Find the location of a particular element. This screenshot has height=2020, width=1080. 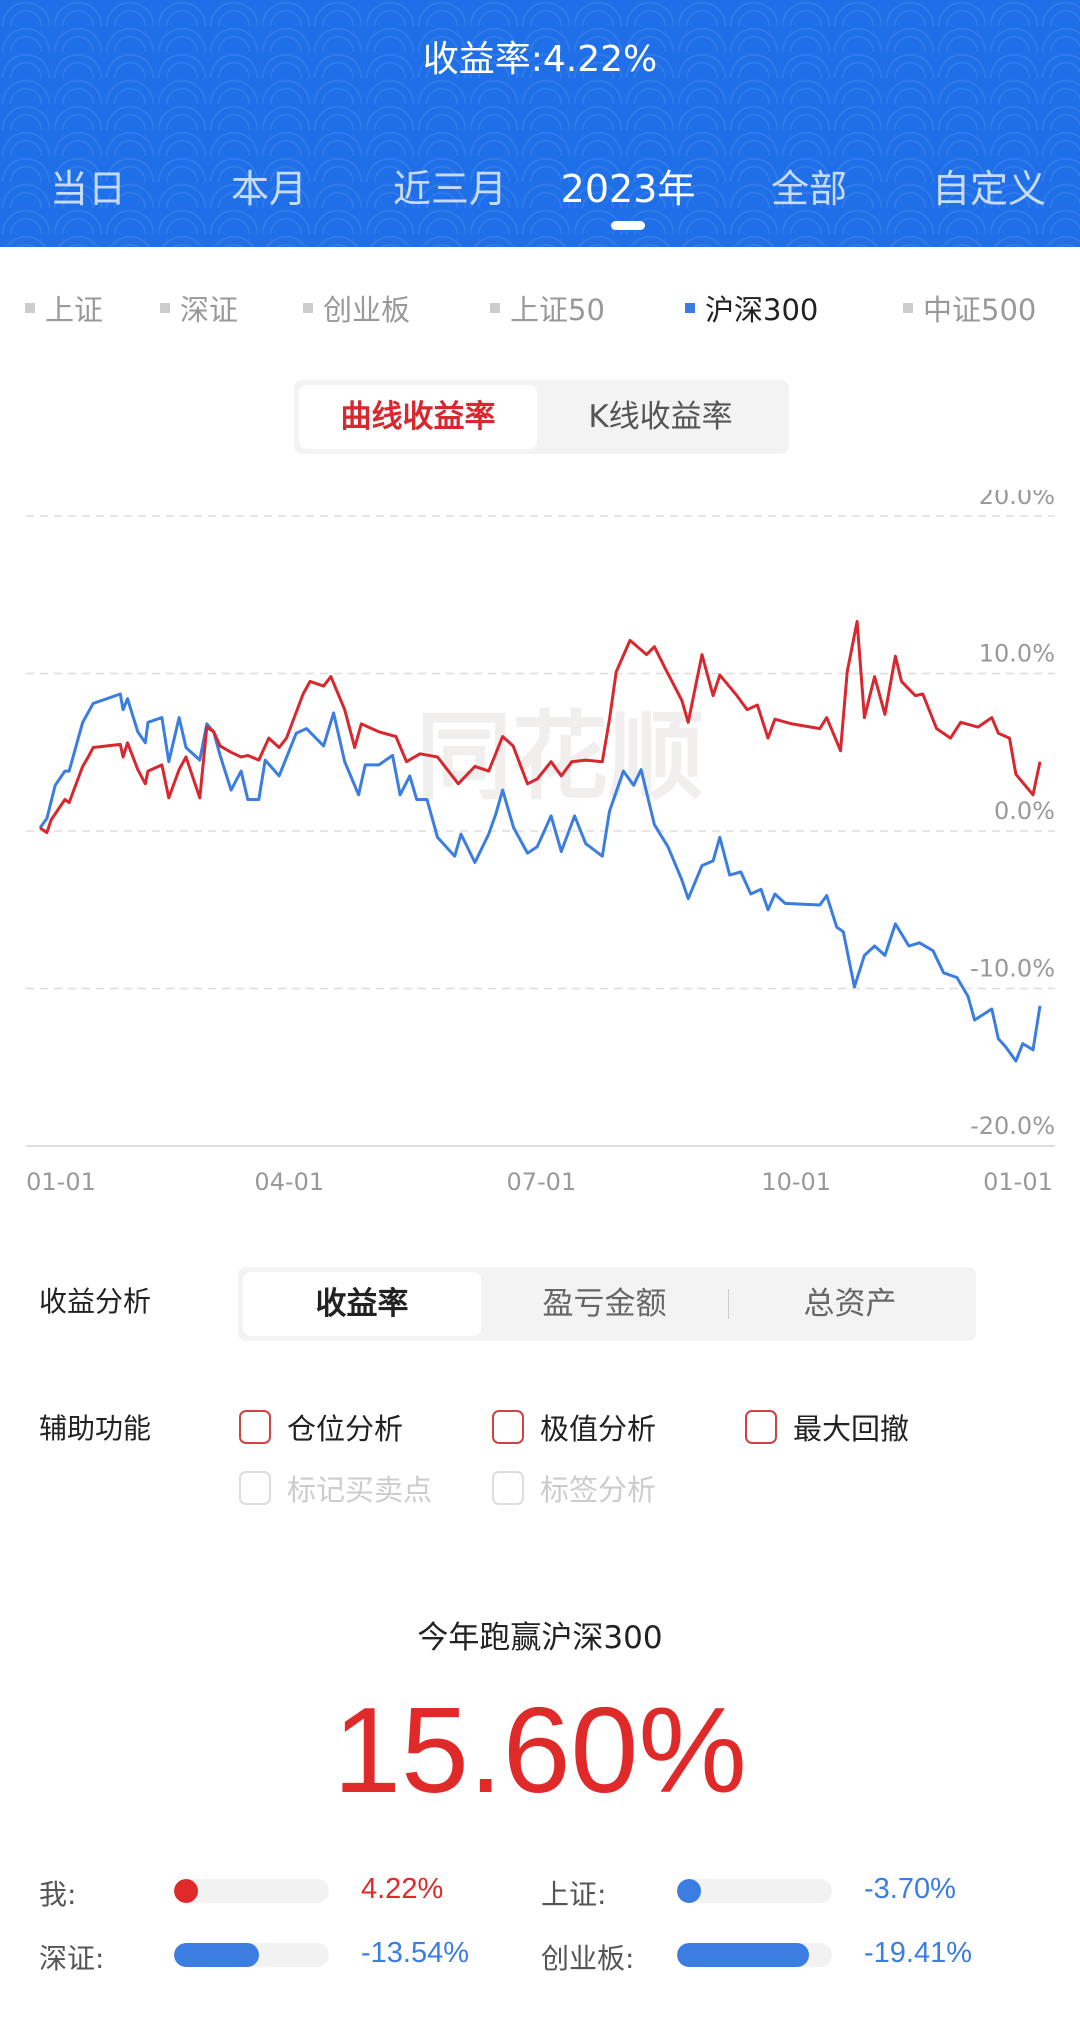

position-analysis-checkbox: 仓位分析 is located at coordinates (321, 1427).